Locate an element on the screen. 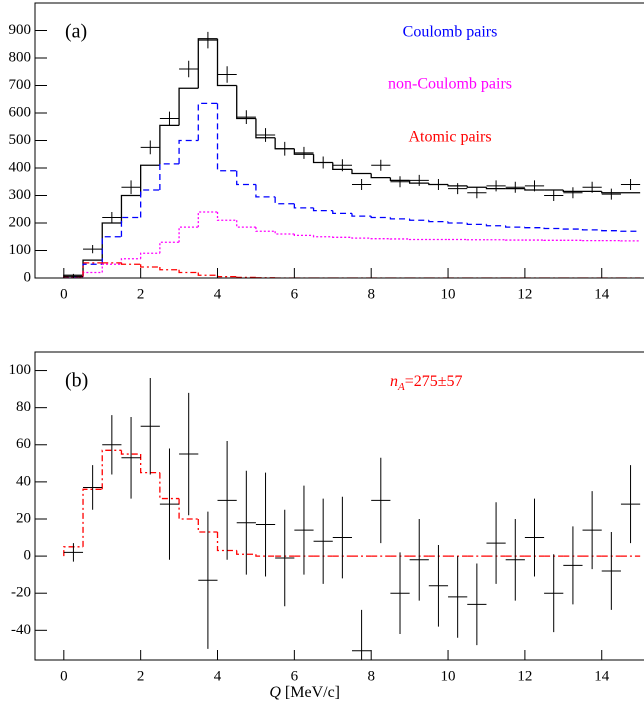 The image size is (644, 712). y-tick-label: 40 is located at coordinates (23, 481).